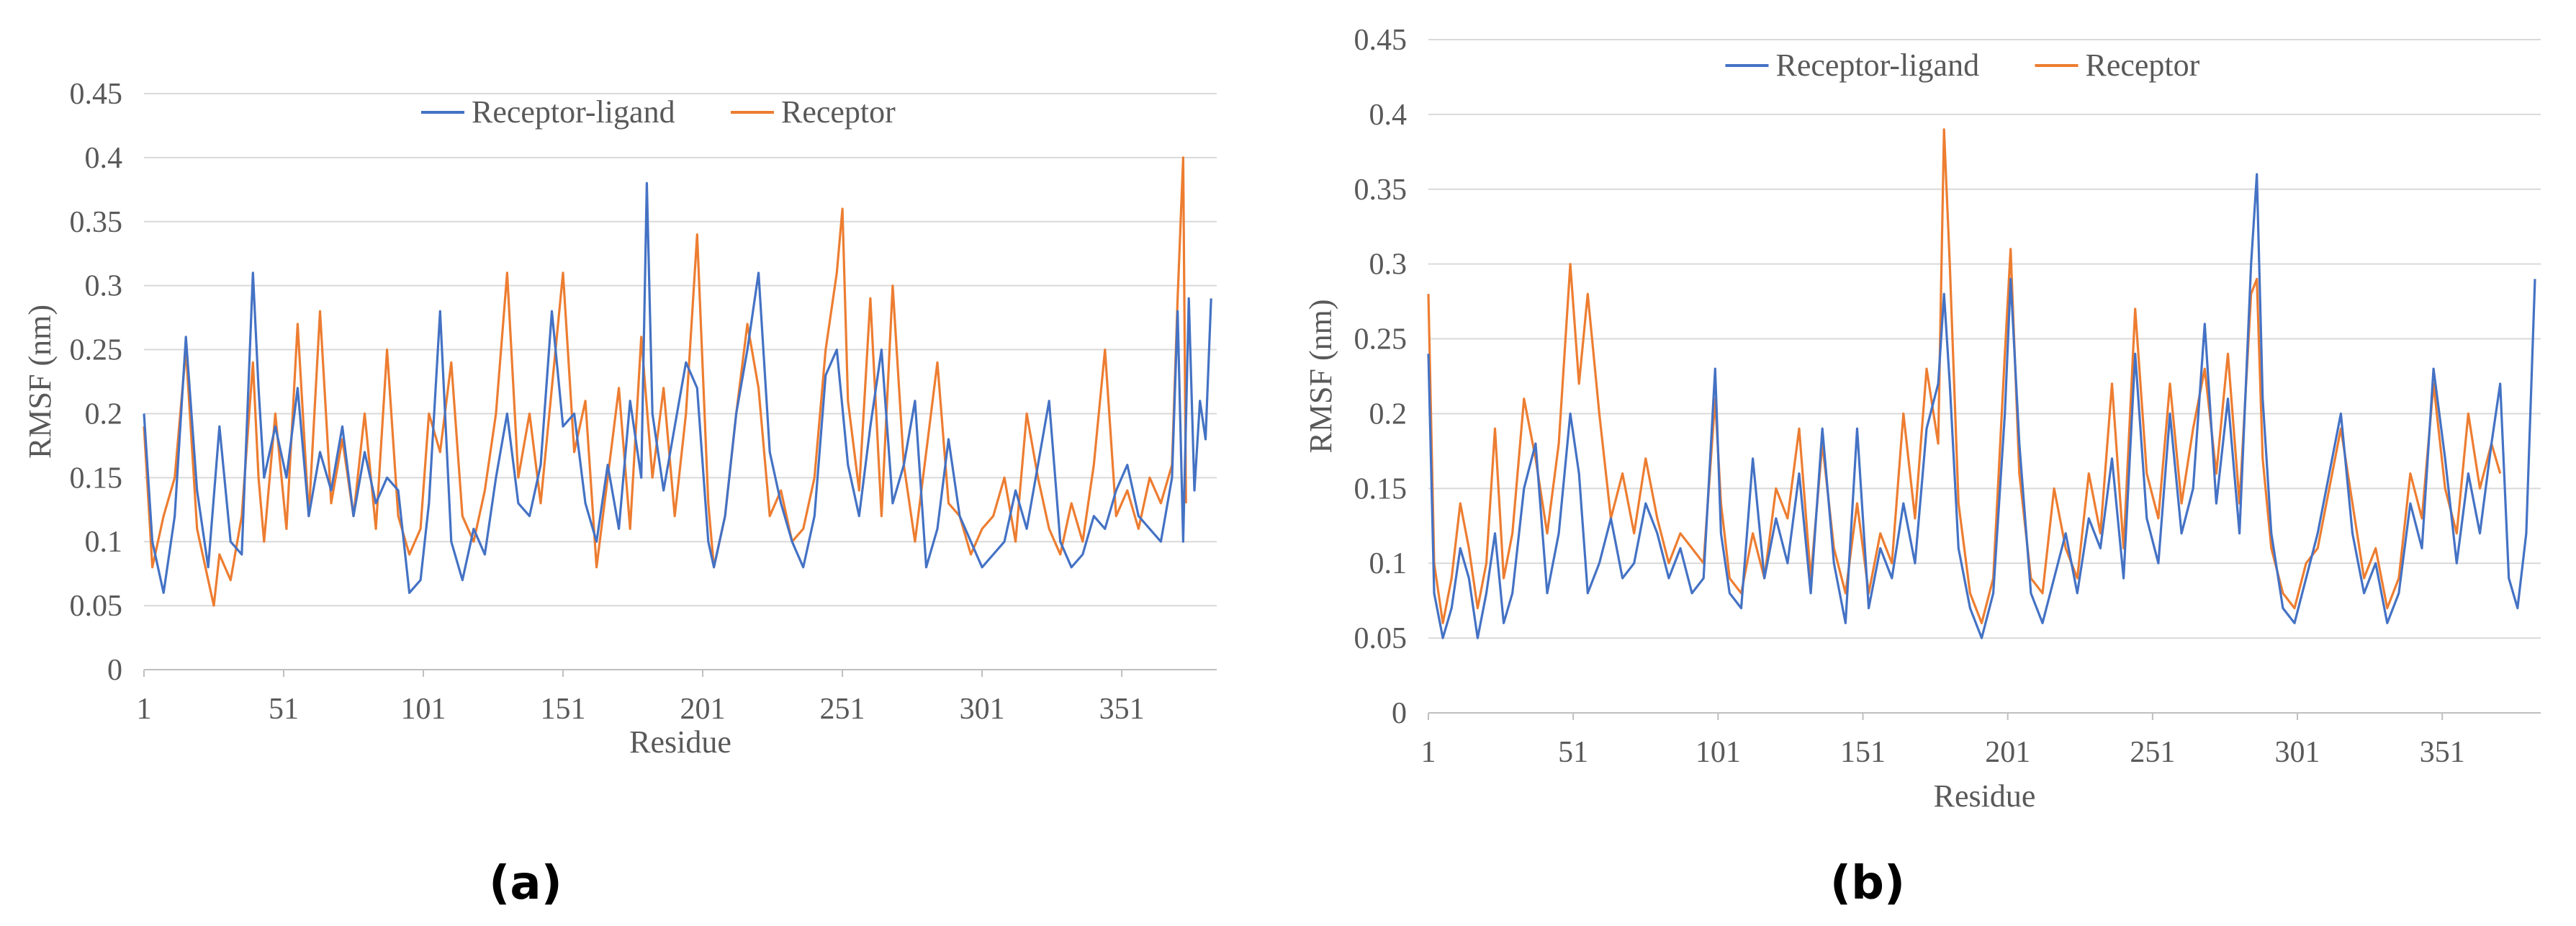 The image size is (2576, 926). Describe the element at coordinates (525, 884) in the screenshot. I see `panel-label-a: (a)` at that location.